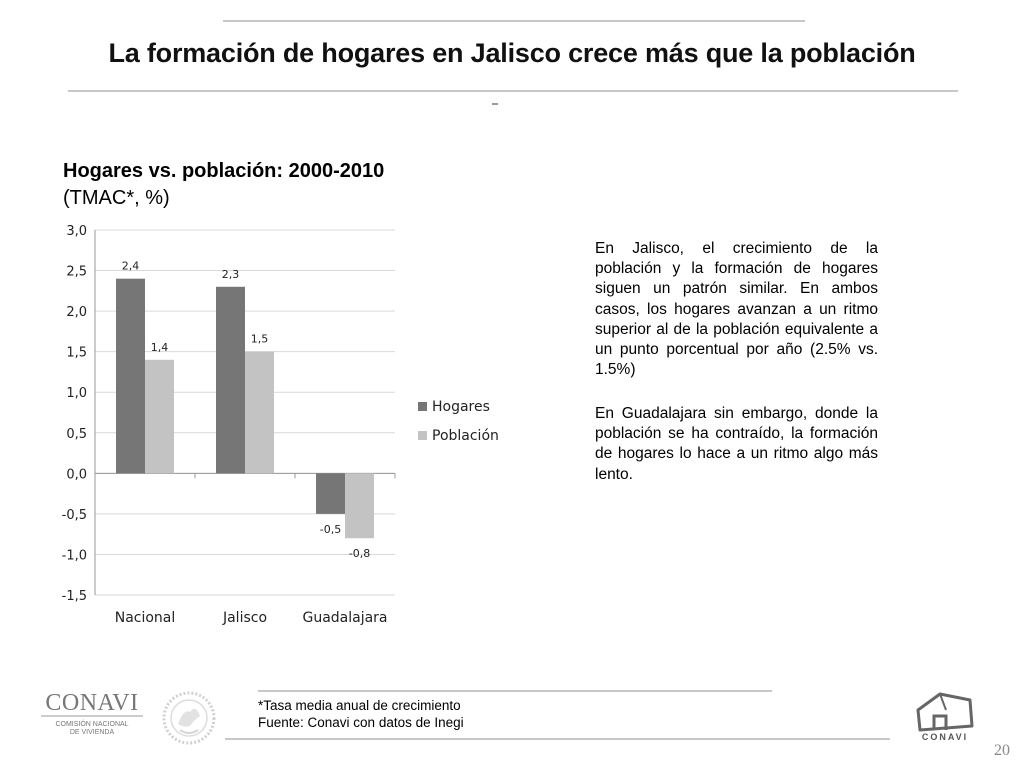 The width and height of the screenshot is (1024, 768). Describe the element at coordinates (76, 393) in the screenshot. I see `y-tick-label: 1,0` at that location.